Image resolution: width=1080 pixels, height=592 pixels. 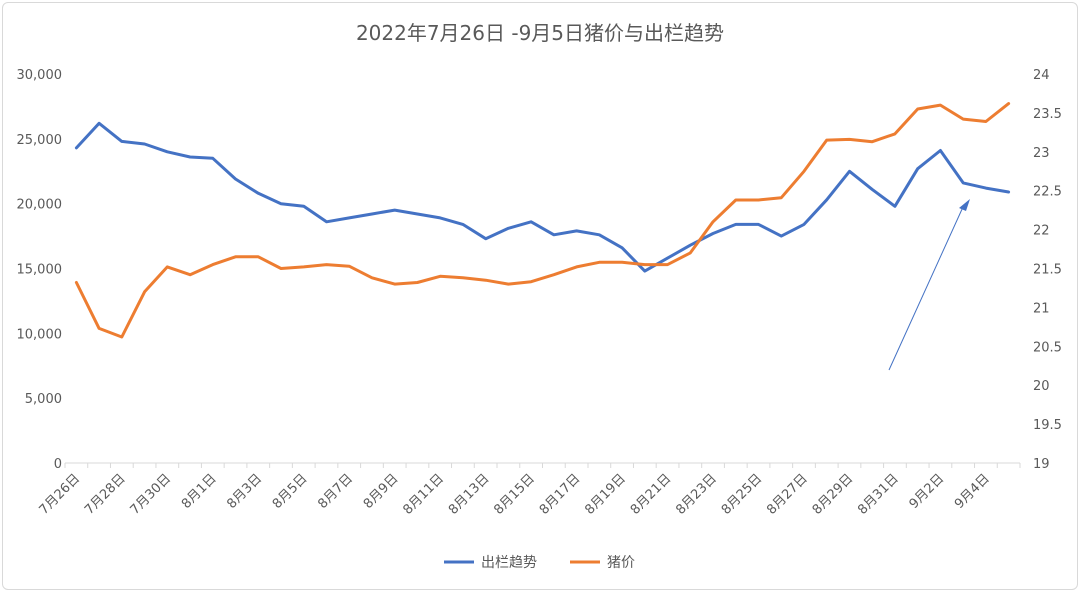 I want to click on y-left-tick-label: 30,000, so click(x=40, y=75).